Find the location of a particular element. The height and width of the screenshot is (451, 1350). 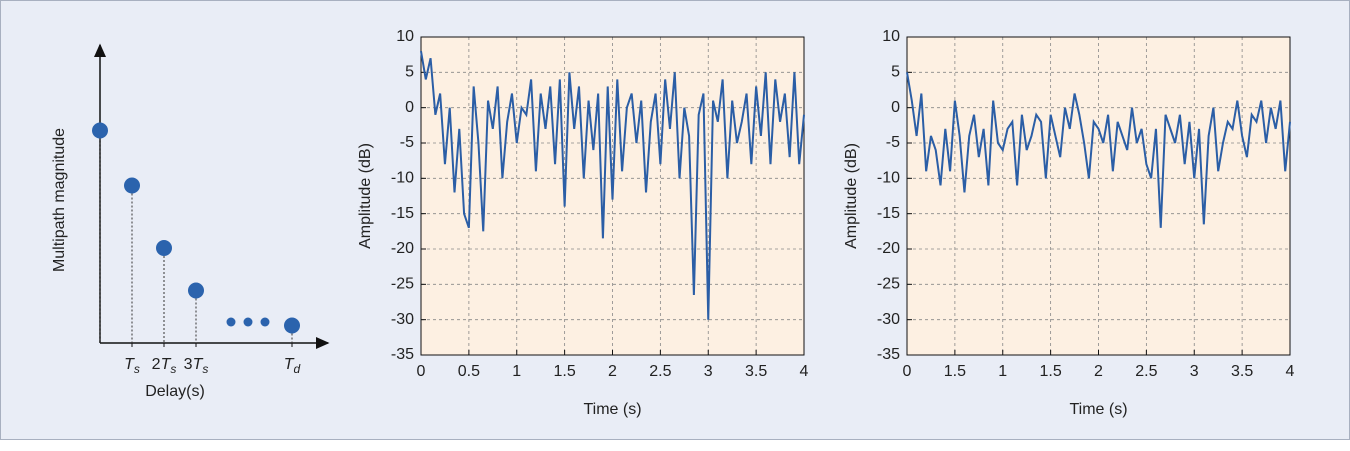

x-tick-label: 2Ts is located at coordinates (164, 366).